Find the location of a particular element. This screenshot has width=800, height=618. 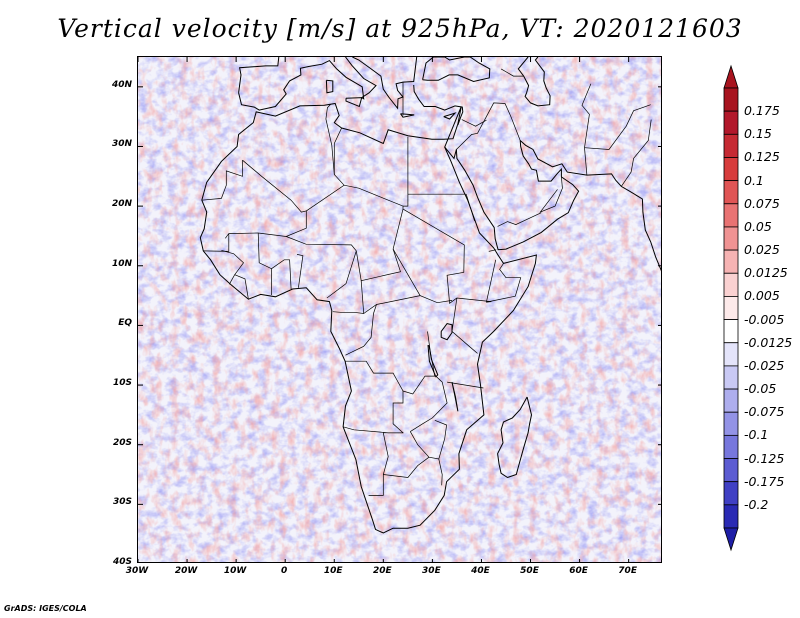

lon-tick-label: 10E is located at coordinates (333, 571).